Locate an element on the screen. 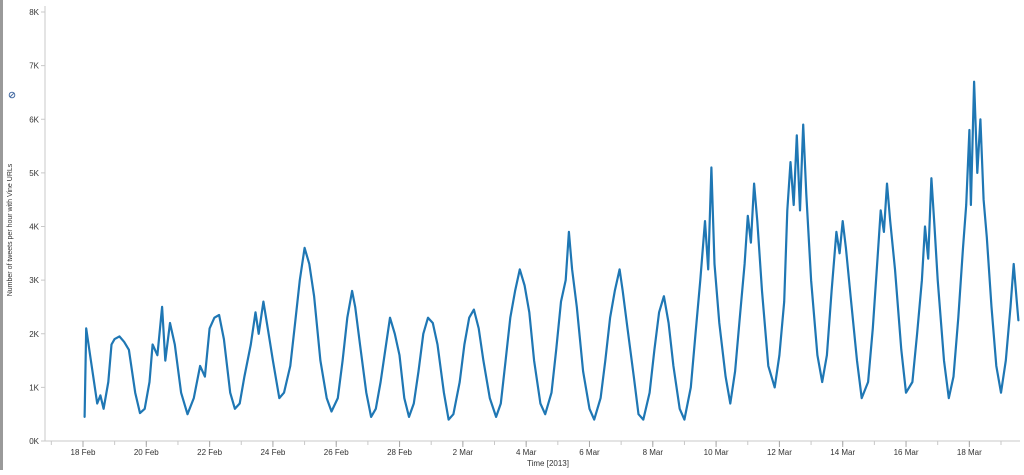  left-border-strip is located at coordinates (1, 235).